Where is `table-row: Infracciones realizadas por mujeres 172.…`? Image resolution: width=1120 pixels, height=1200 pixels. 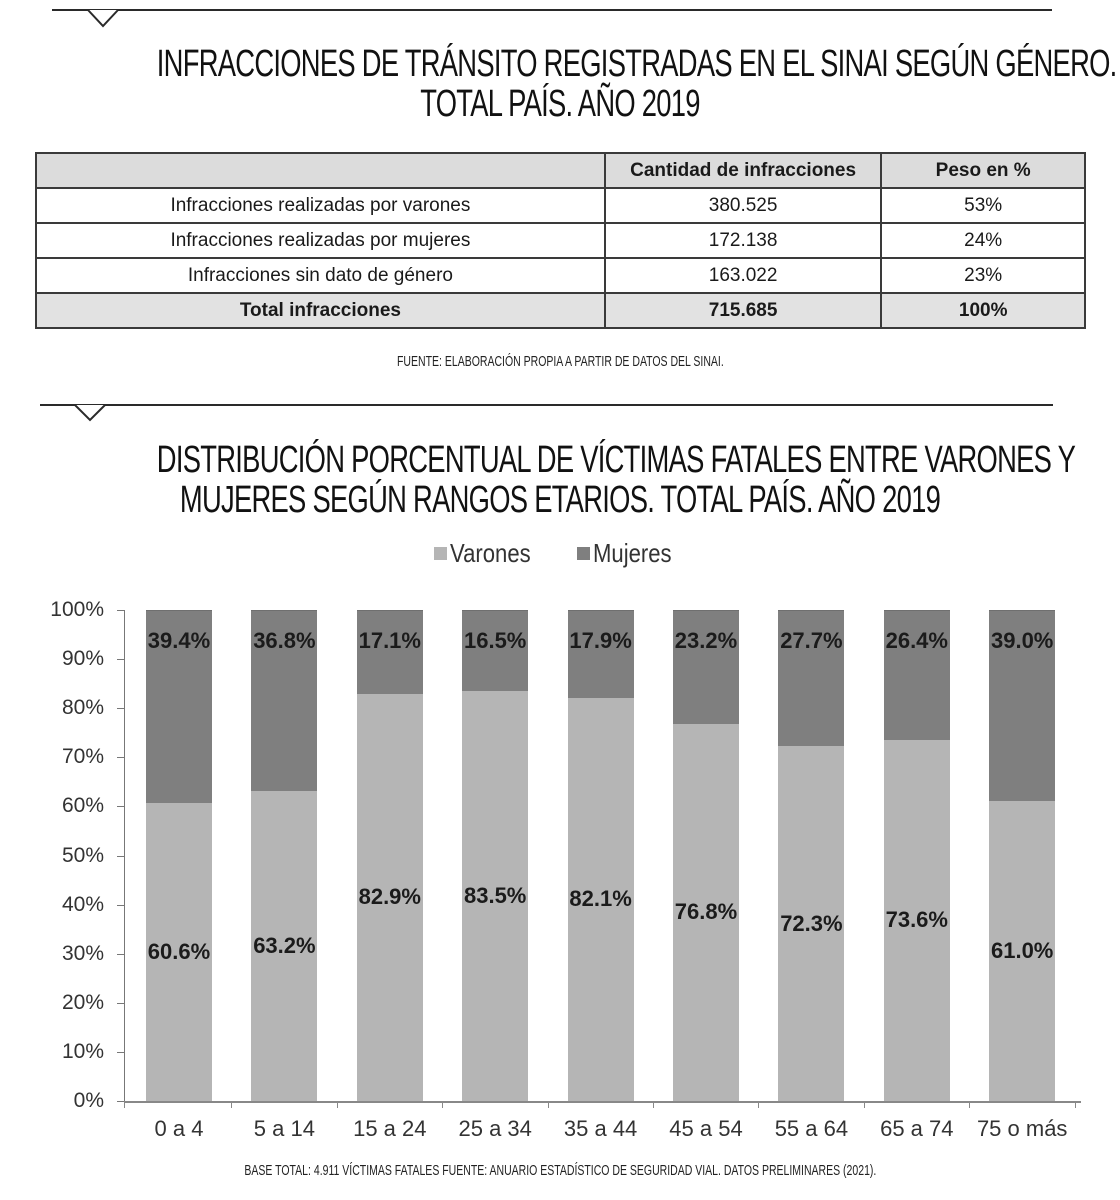 table-row: Infracciones realizadas por mujeres 172.… is located at coordinates (560, 240).